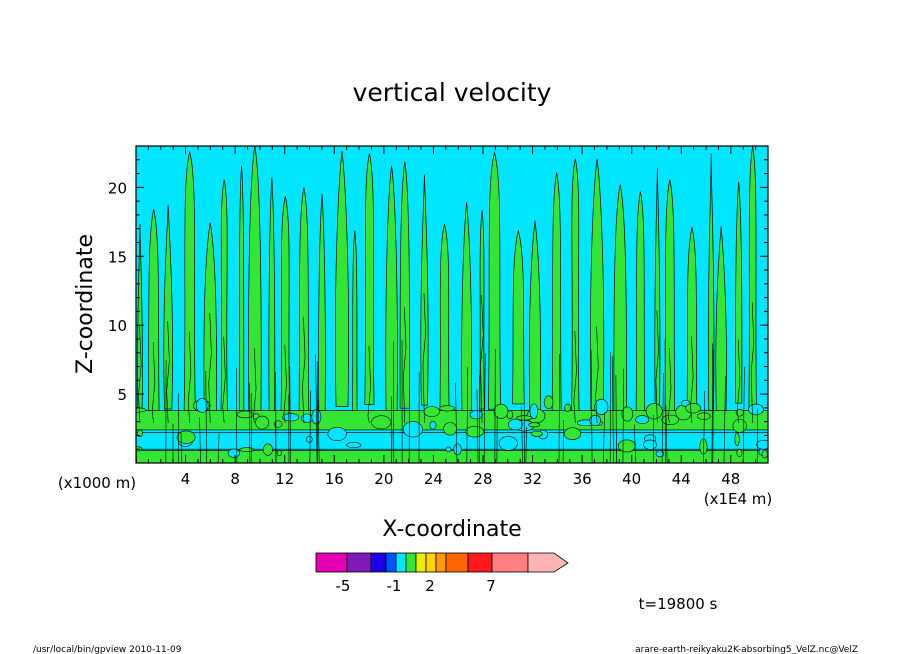 Image resolution: width=904 pixels, height=654 pixels. Describe the element at coordinates (186, 479) in the screenshot. I see `x-tick-label: 4` at that location.